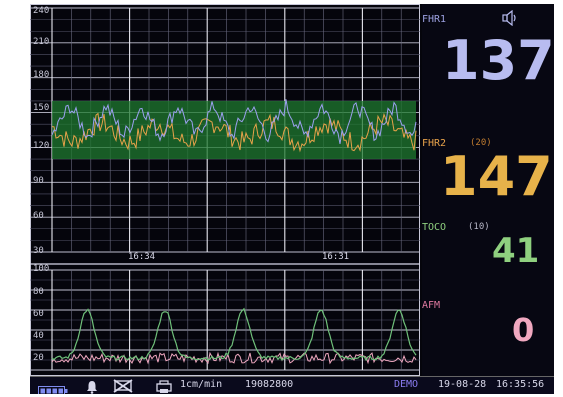 This screenshot has height=397, width=563. I want to click on toco-tick-60: 60, so click(38, 314).